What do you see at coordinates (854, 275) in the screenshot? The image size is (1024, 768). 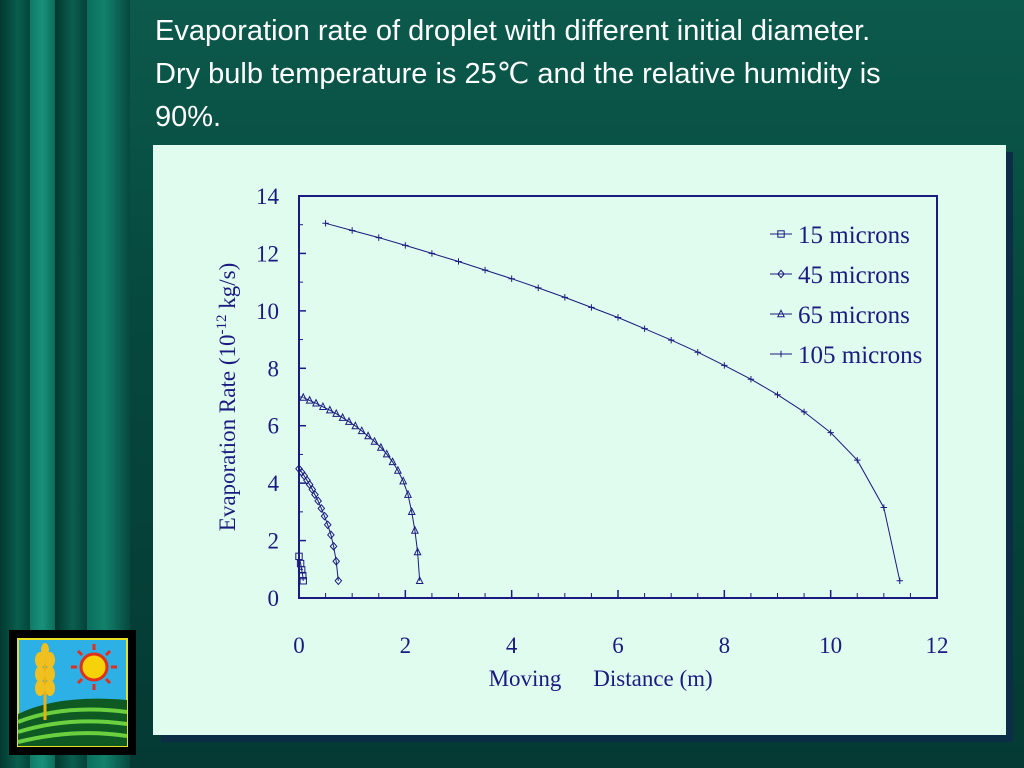 I see `legend-label: 45 microns` at bounding box center [854, 275].